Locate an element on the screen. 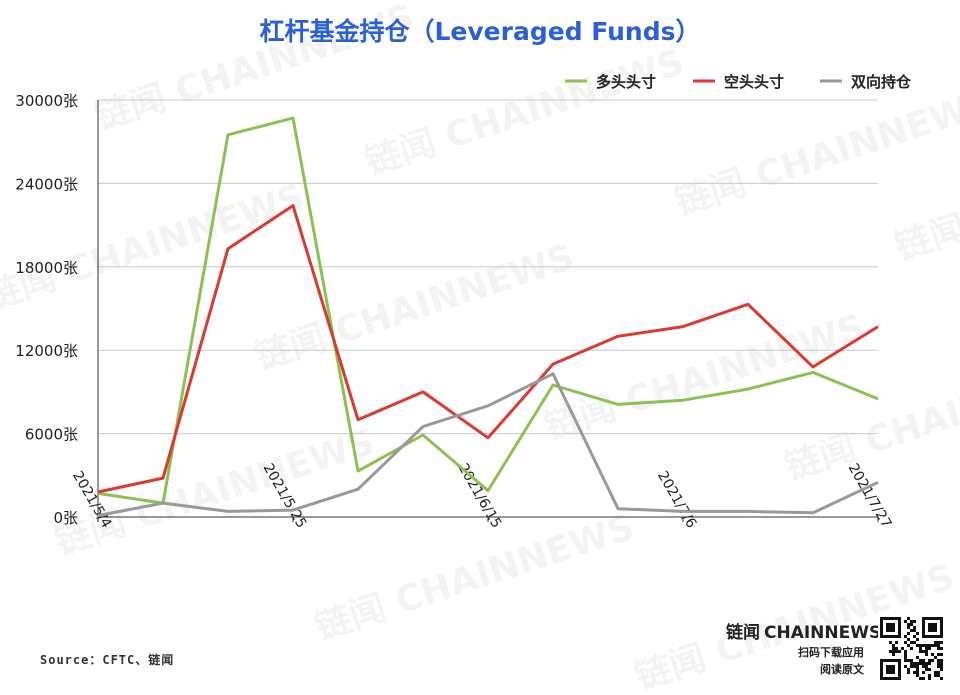 The height and width of the screenshot is (695, 960). brand-block: 链闻 CHAINNEWS 扫码下载应用 阅读原文 is located at coordinates (835, 648).